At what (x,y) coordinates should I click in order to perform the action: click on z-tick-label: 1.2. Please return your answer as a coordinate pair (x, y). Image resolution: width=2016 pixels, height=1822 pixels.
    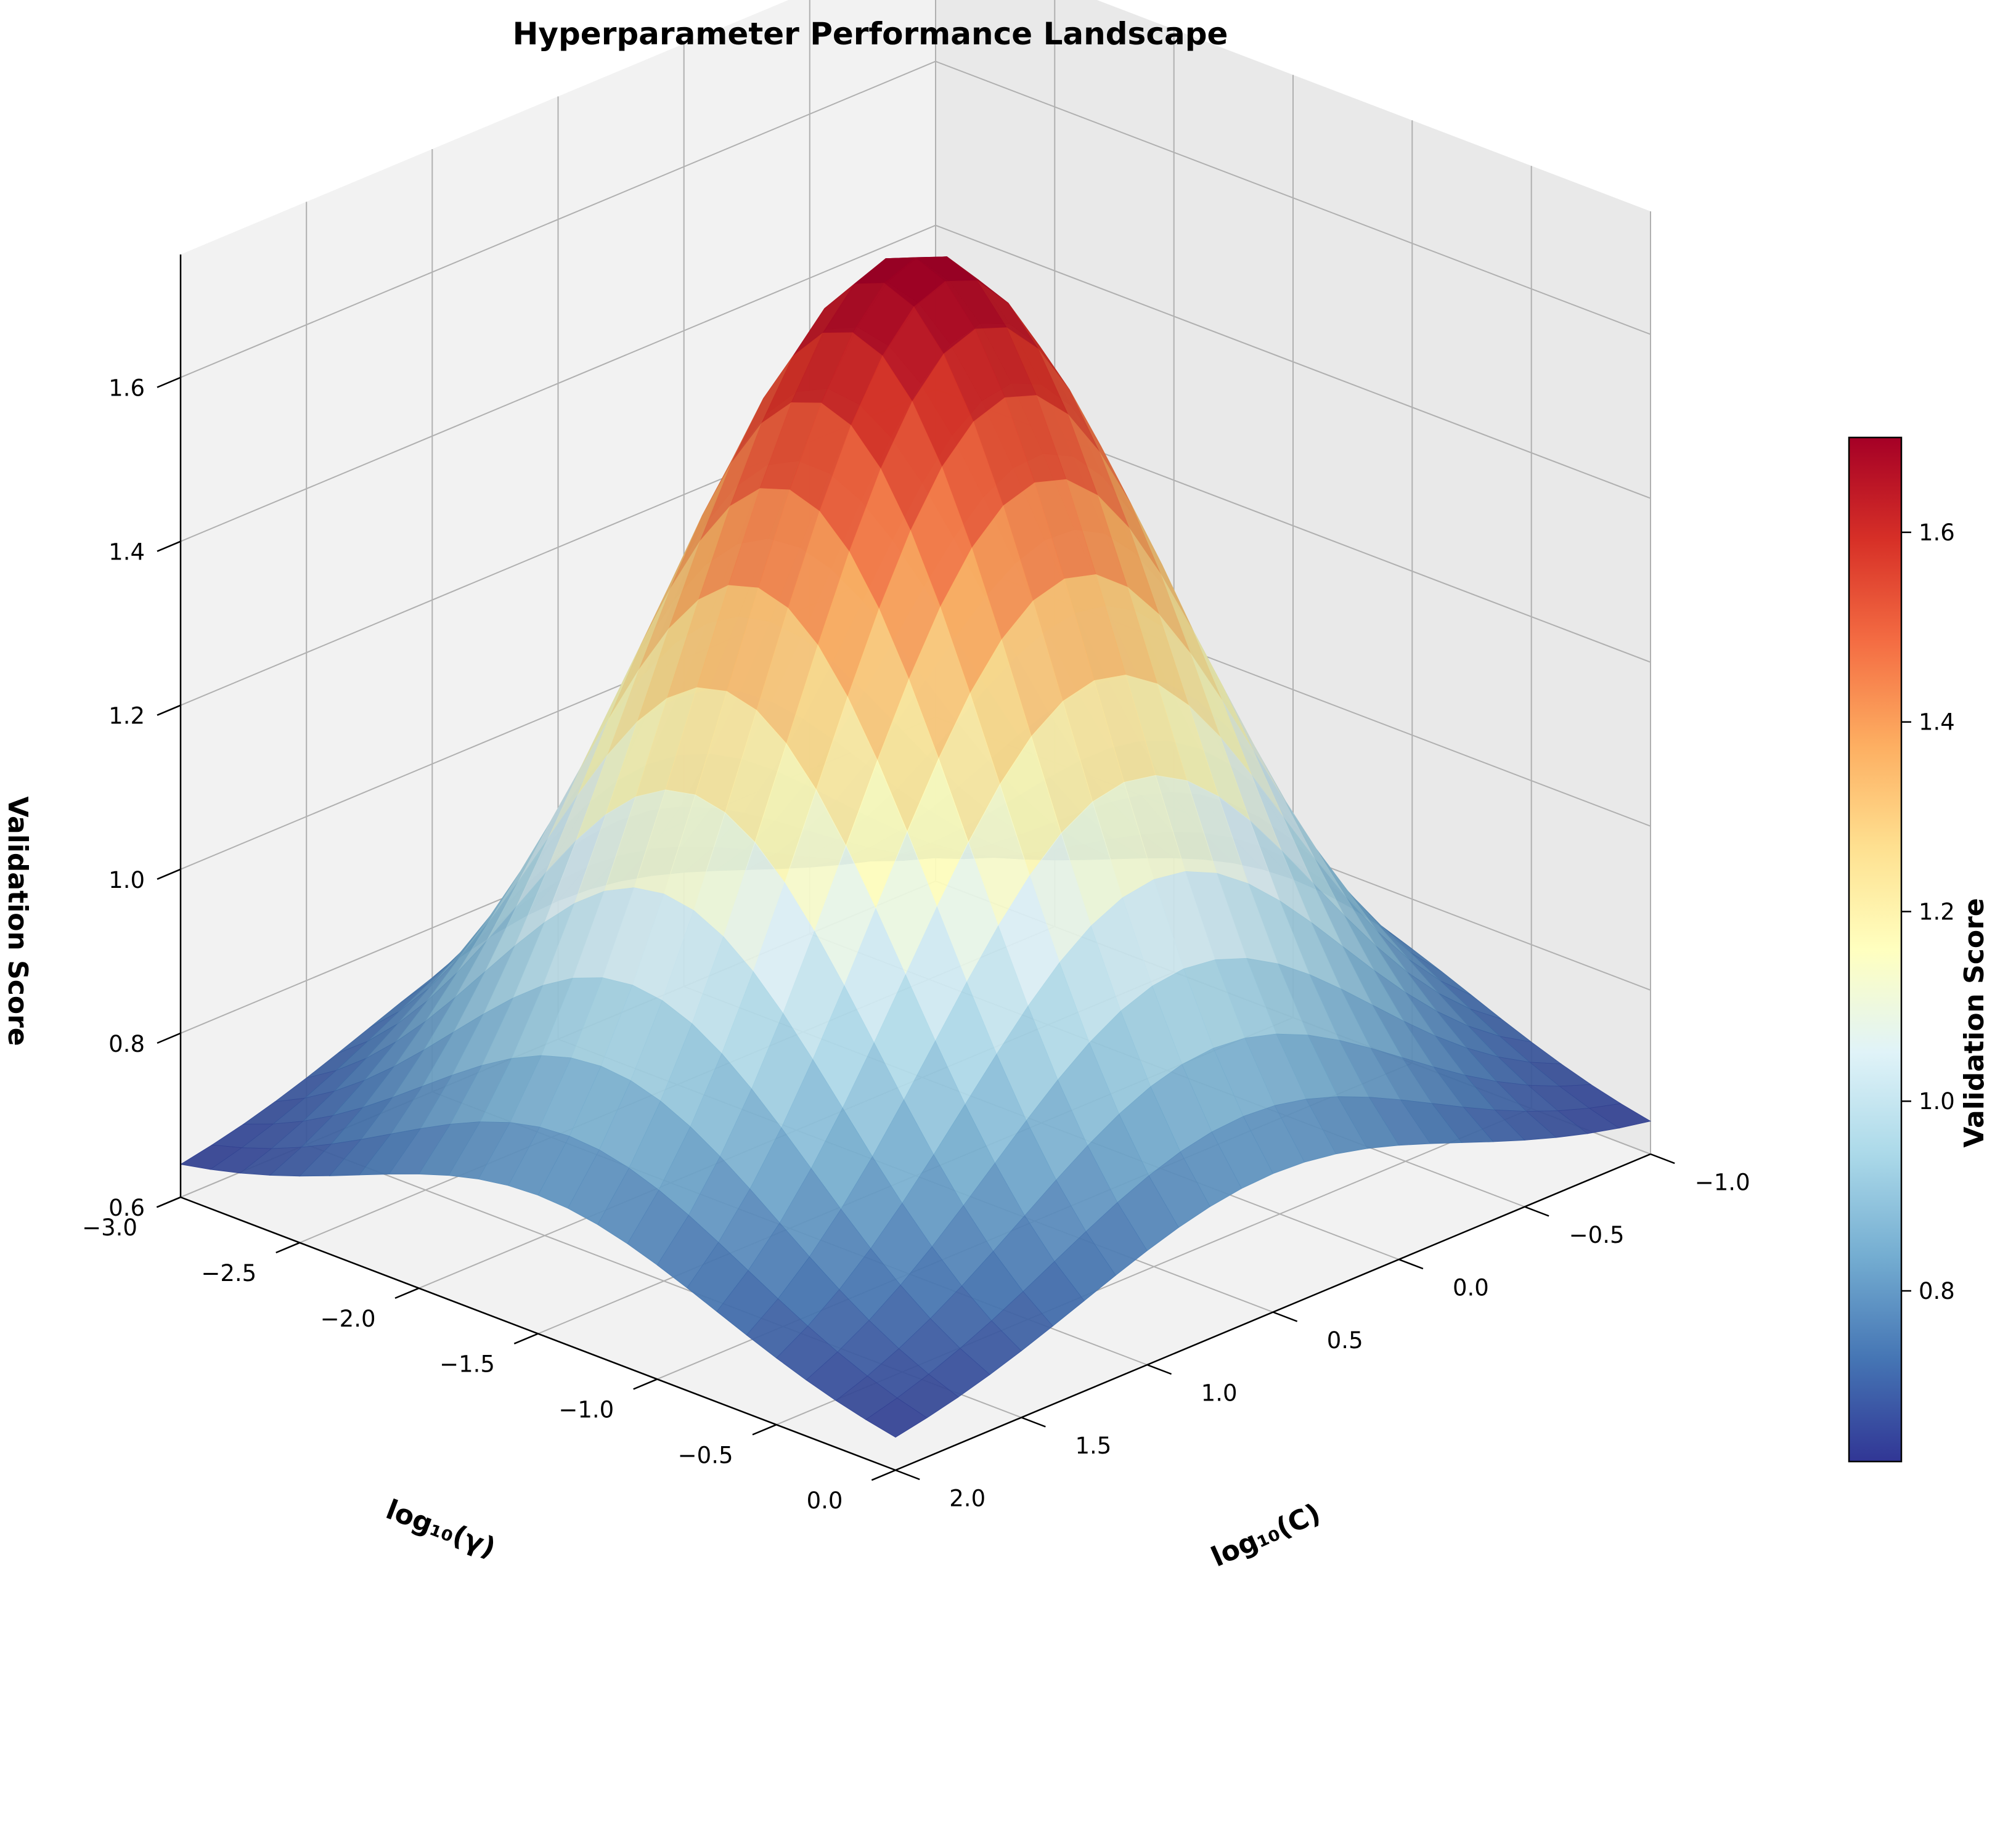
    Looking at the image, I should click on (126, 716).